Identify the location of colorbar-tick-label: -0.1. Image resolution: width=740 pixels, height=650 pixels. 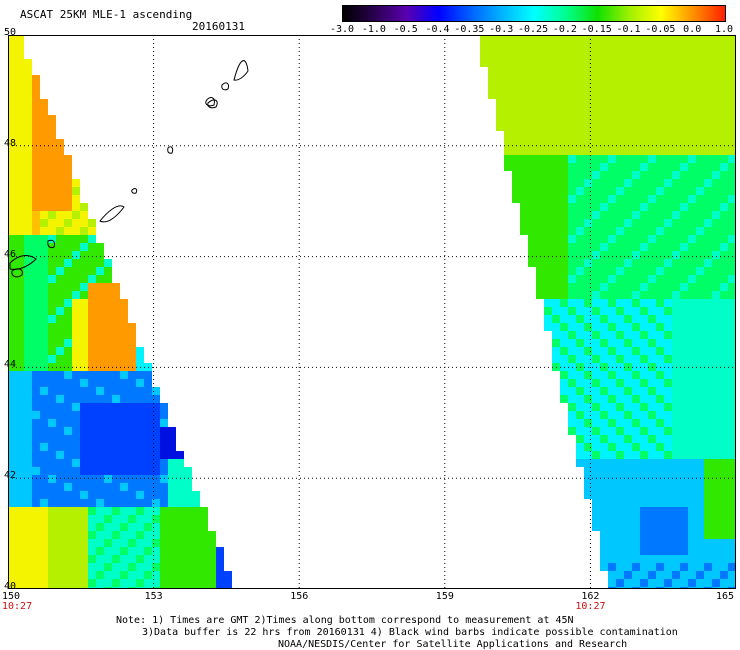
(628, 29).